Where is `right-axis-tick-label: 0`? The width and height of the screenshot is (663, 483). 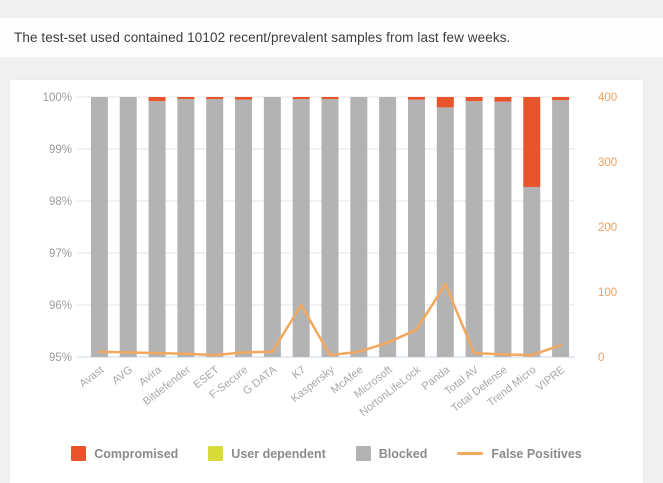 right-axis-tick-label: 0 is located at coordinates (601, 358).